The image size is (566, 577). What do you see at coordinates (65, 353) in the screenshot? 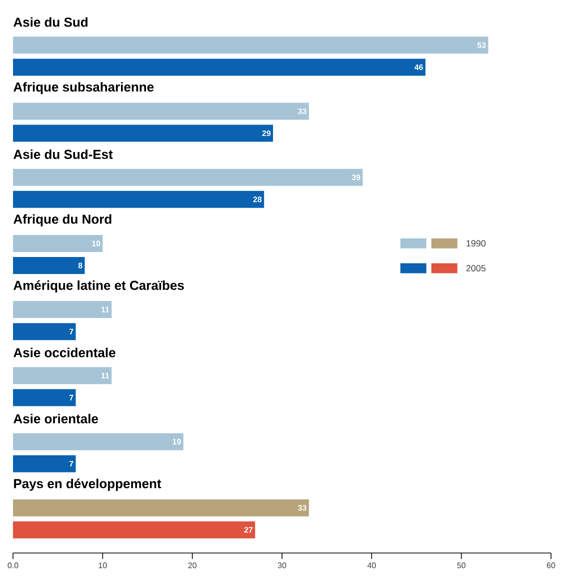
I see `y-tick-label: Asie occidentale` at bounding box center [65, 353].